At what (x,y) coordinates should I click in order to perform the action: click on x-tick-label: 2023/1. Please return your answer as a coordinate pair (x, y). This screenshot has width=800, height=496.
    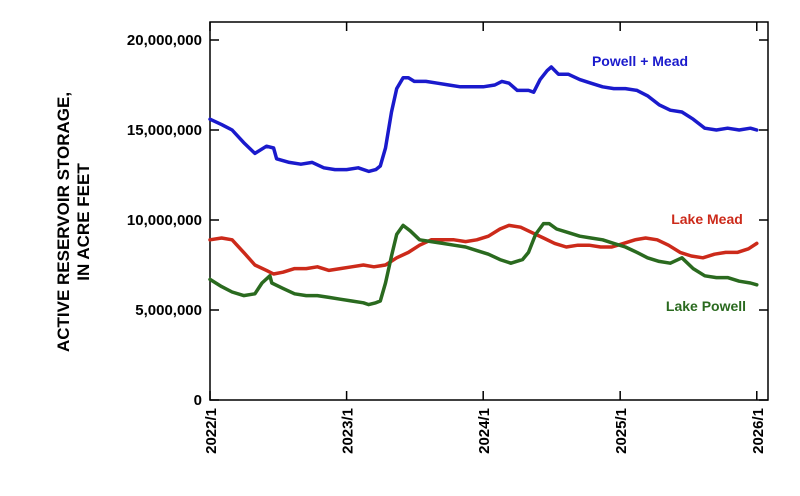
    Looking at the image, I should click on (348, 431).